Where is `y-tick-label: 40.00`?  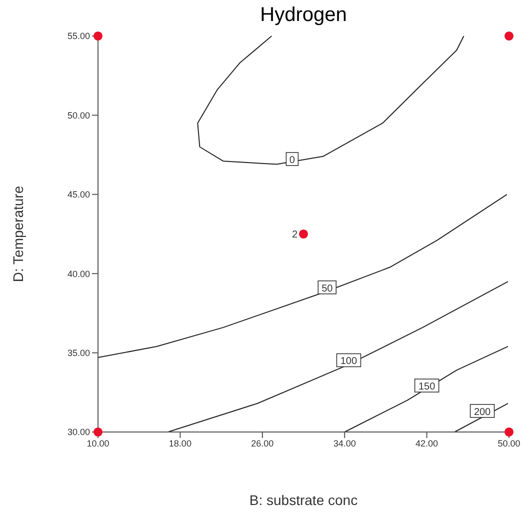 y-tick-label: 40.00 is located at coordinates (78, 273).